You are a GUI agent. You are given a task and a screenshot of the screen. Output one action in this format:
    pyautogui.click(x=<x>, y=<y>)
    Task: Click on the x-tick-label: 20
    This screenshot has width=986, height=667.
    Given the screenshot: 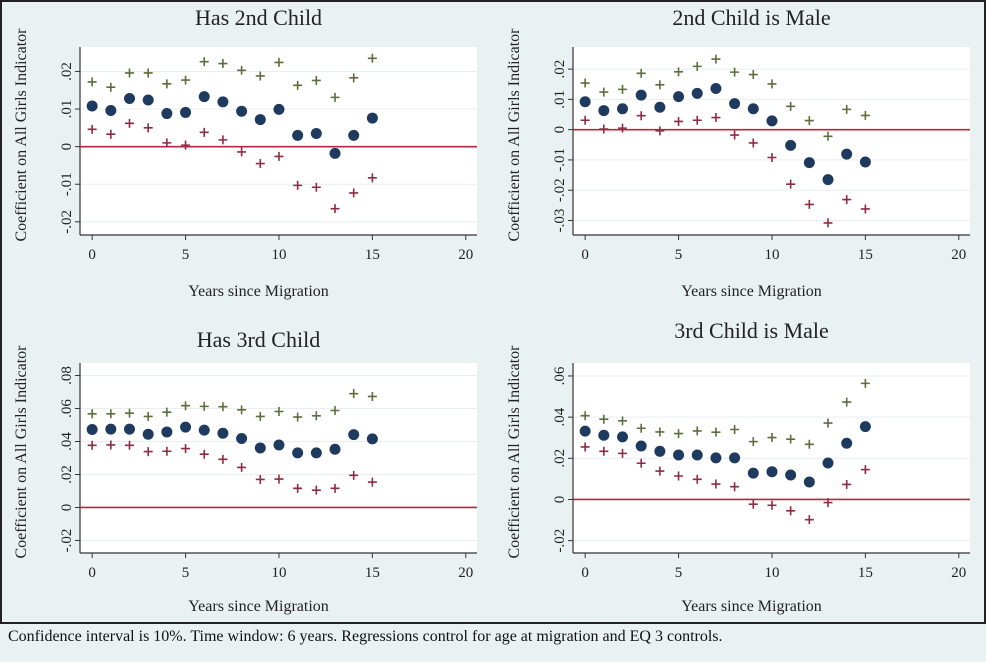 What is the action you would take?
    pyautogui.click(x=958, y=573)
    